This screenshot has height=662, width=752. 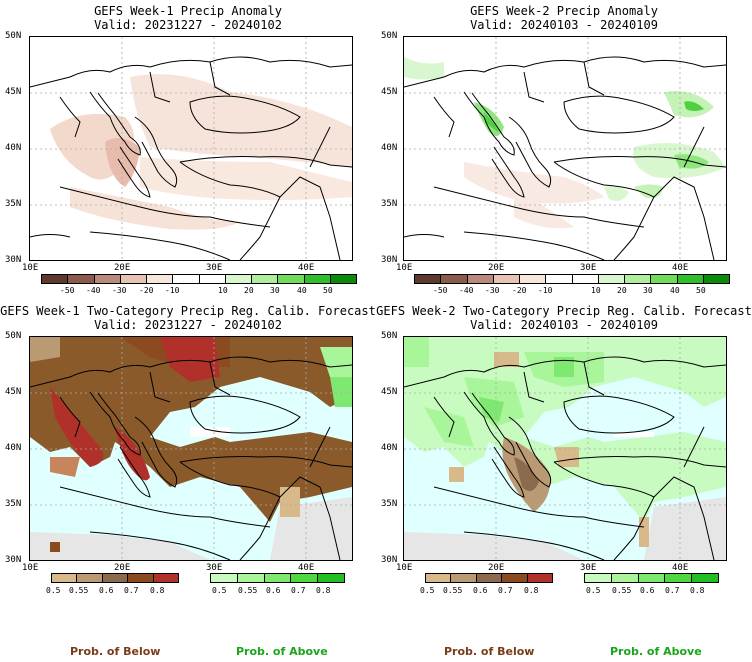 What do you see at coordinates (188, 11) in the screenshot?
I see `panel-title: GEFS Week-1 Precip Anomaly` at bounding box center [188, 11].